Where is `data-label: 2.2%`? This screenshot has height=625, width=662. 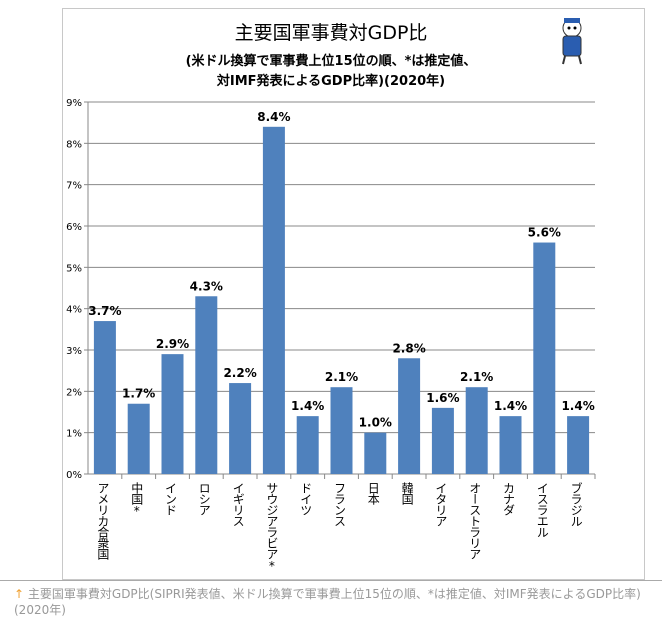 data-label: 2.2% is located at coordinates (239, 373).